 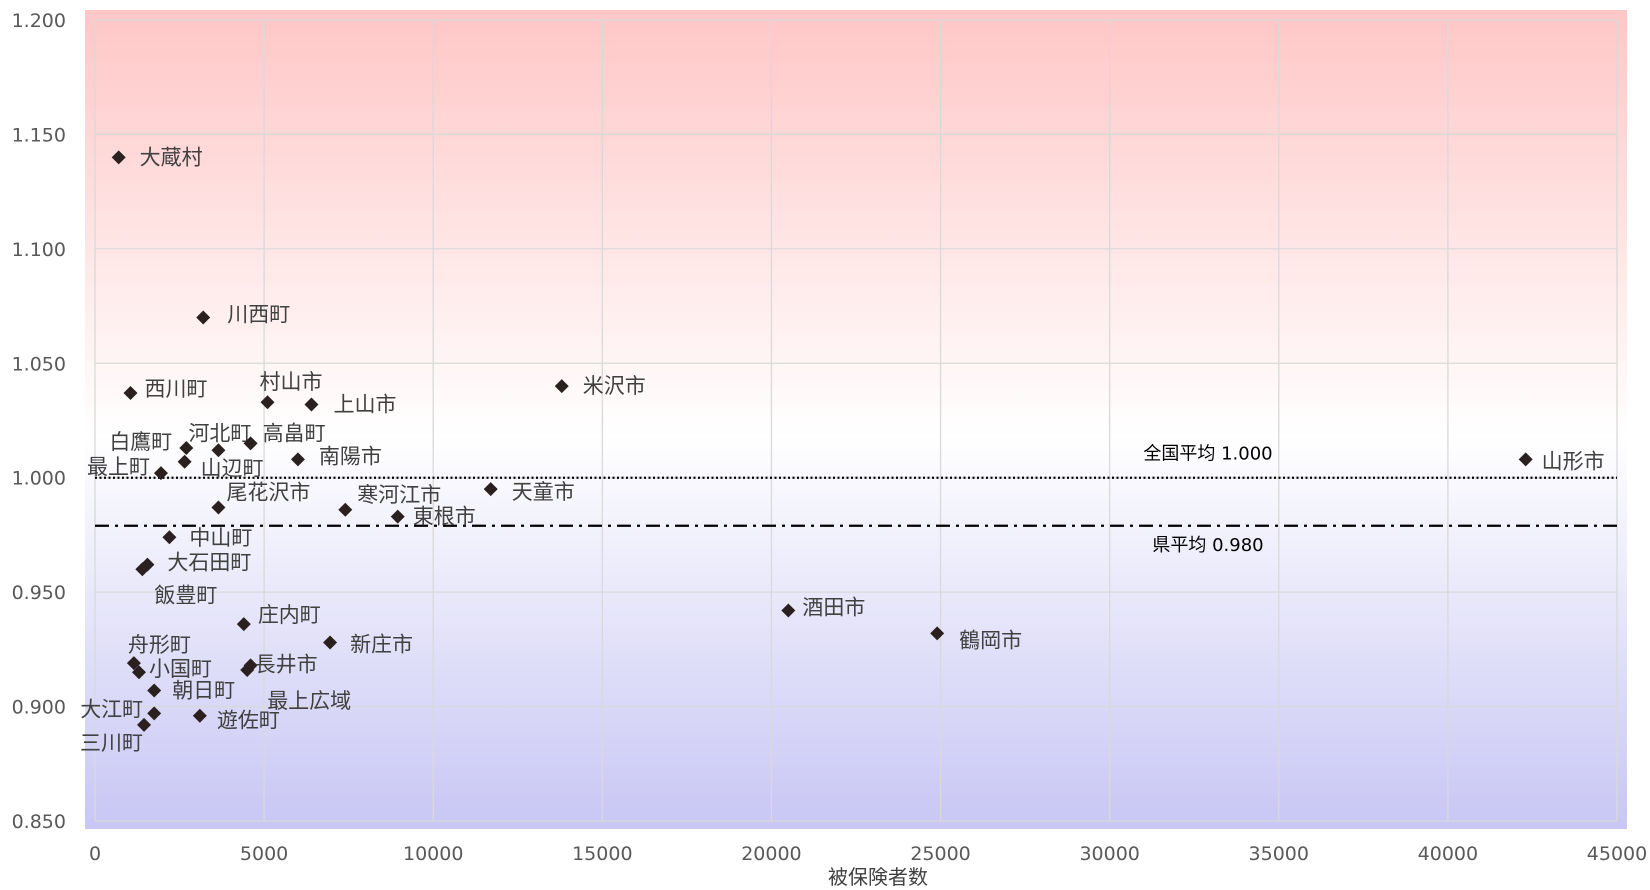 What do you see at coordinates (264, 854) in the screenshot?
I see `x-tick-label: 5000` at bounding box center [264, 854].